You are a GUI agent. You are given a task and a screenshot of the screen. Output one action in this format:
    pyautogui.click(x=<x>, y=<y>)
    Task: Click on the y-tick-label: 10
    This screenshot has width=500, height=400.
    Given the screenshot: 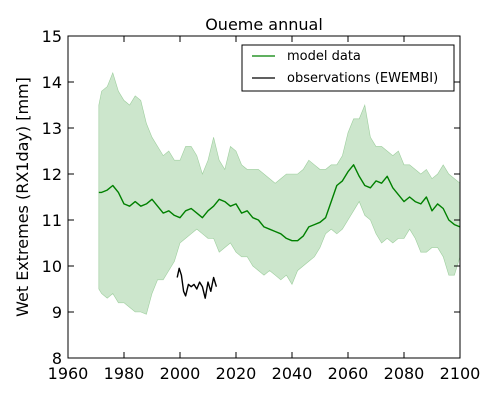 What is the action you would take?
    pyautogui.click(x=52, y=266)
    